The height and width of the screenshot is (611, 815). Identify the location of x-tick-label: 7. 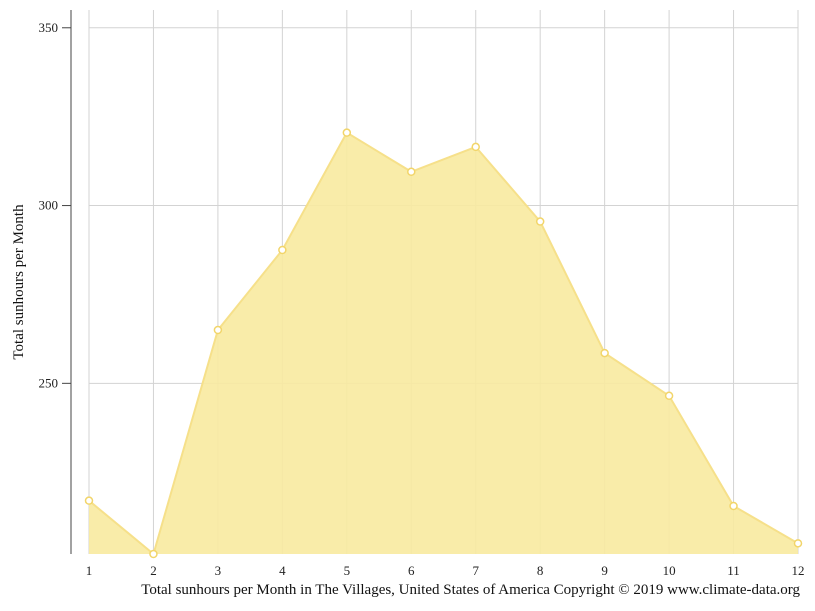
(475, 570).